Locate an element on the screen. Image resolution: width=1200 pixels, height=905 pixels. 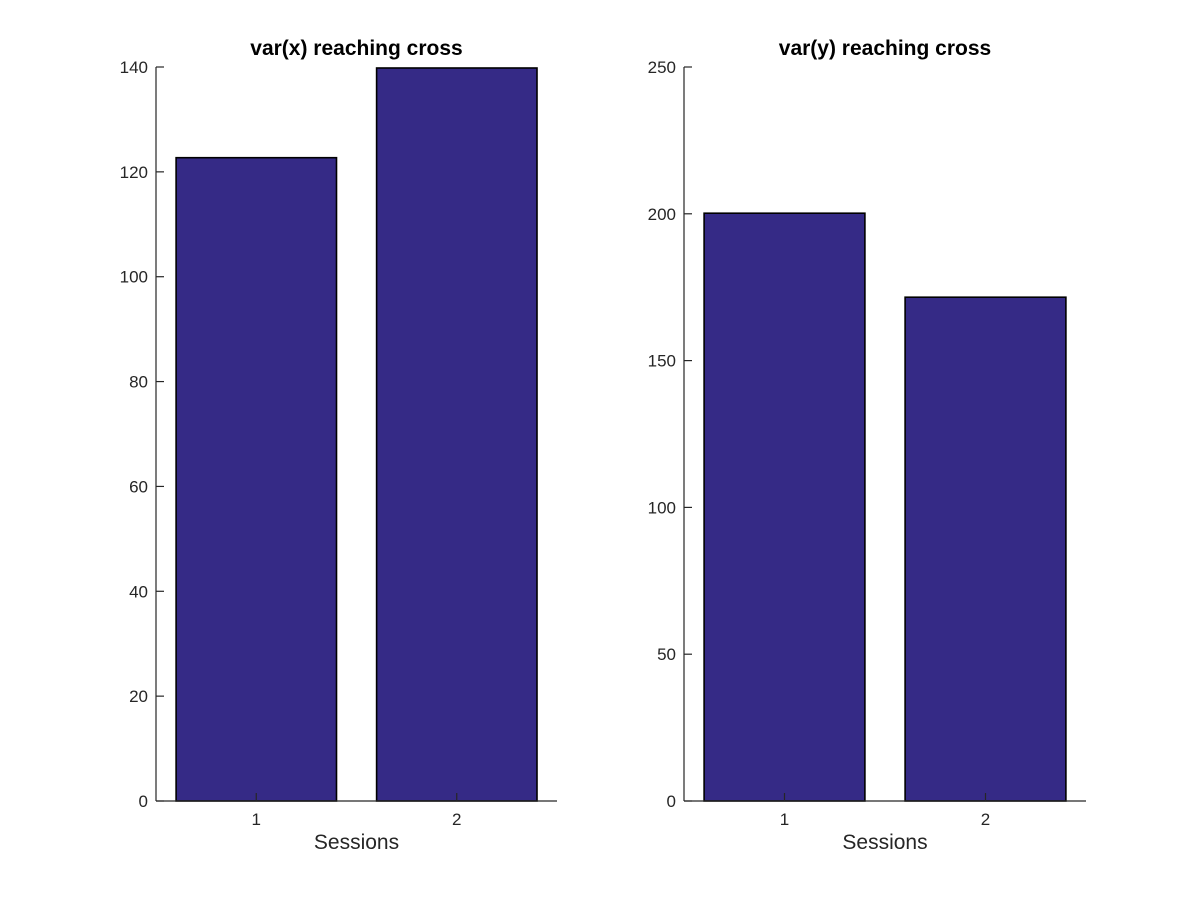
chart-title: var(y) reaching cross is located at coordinates (885, 48).